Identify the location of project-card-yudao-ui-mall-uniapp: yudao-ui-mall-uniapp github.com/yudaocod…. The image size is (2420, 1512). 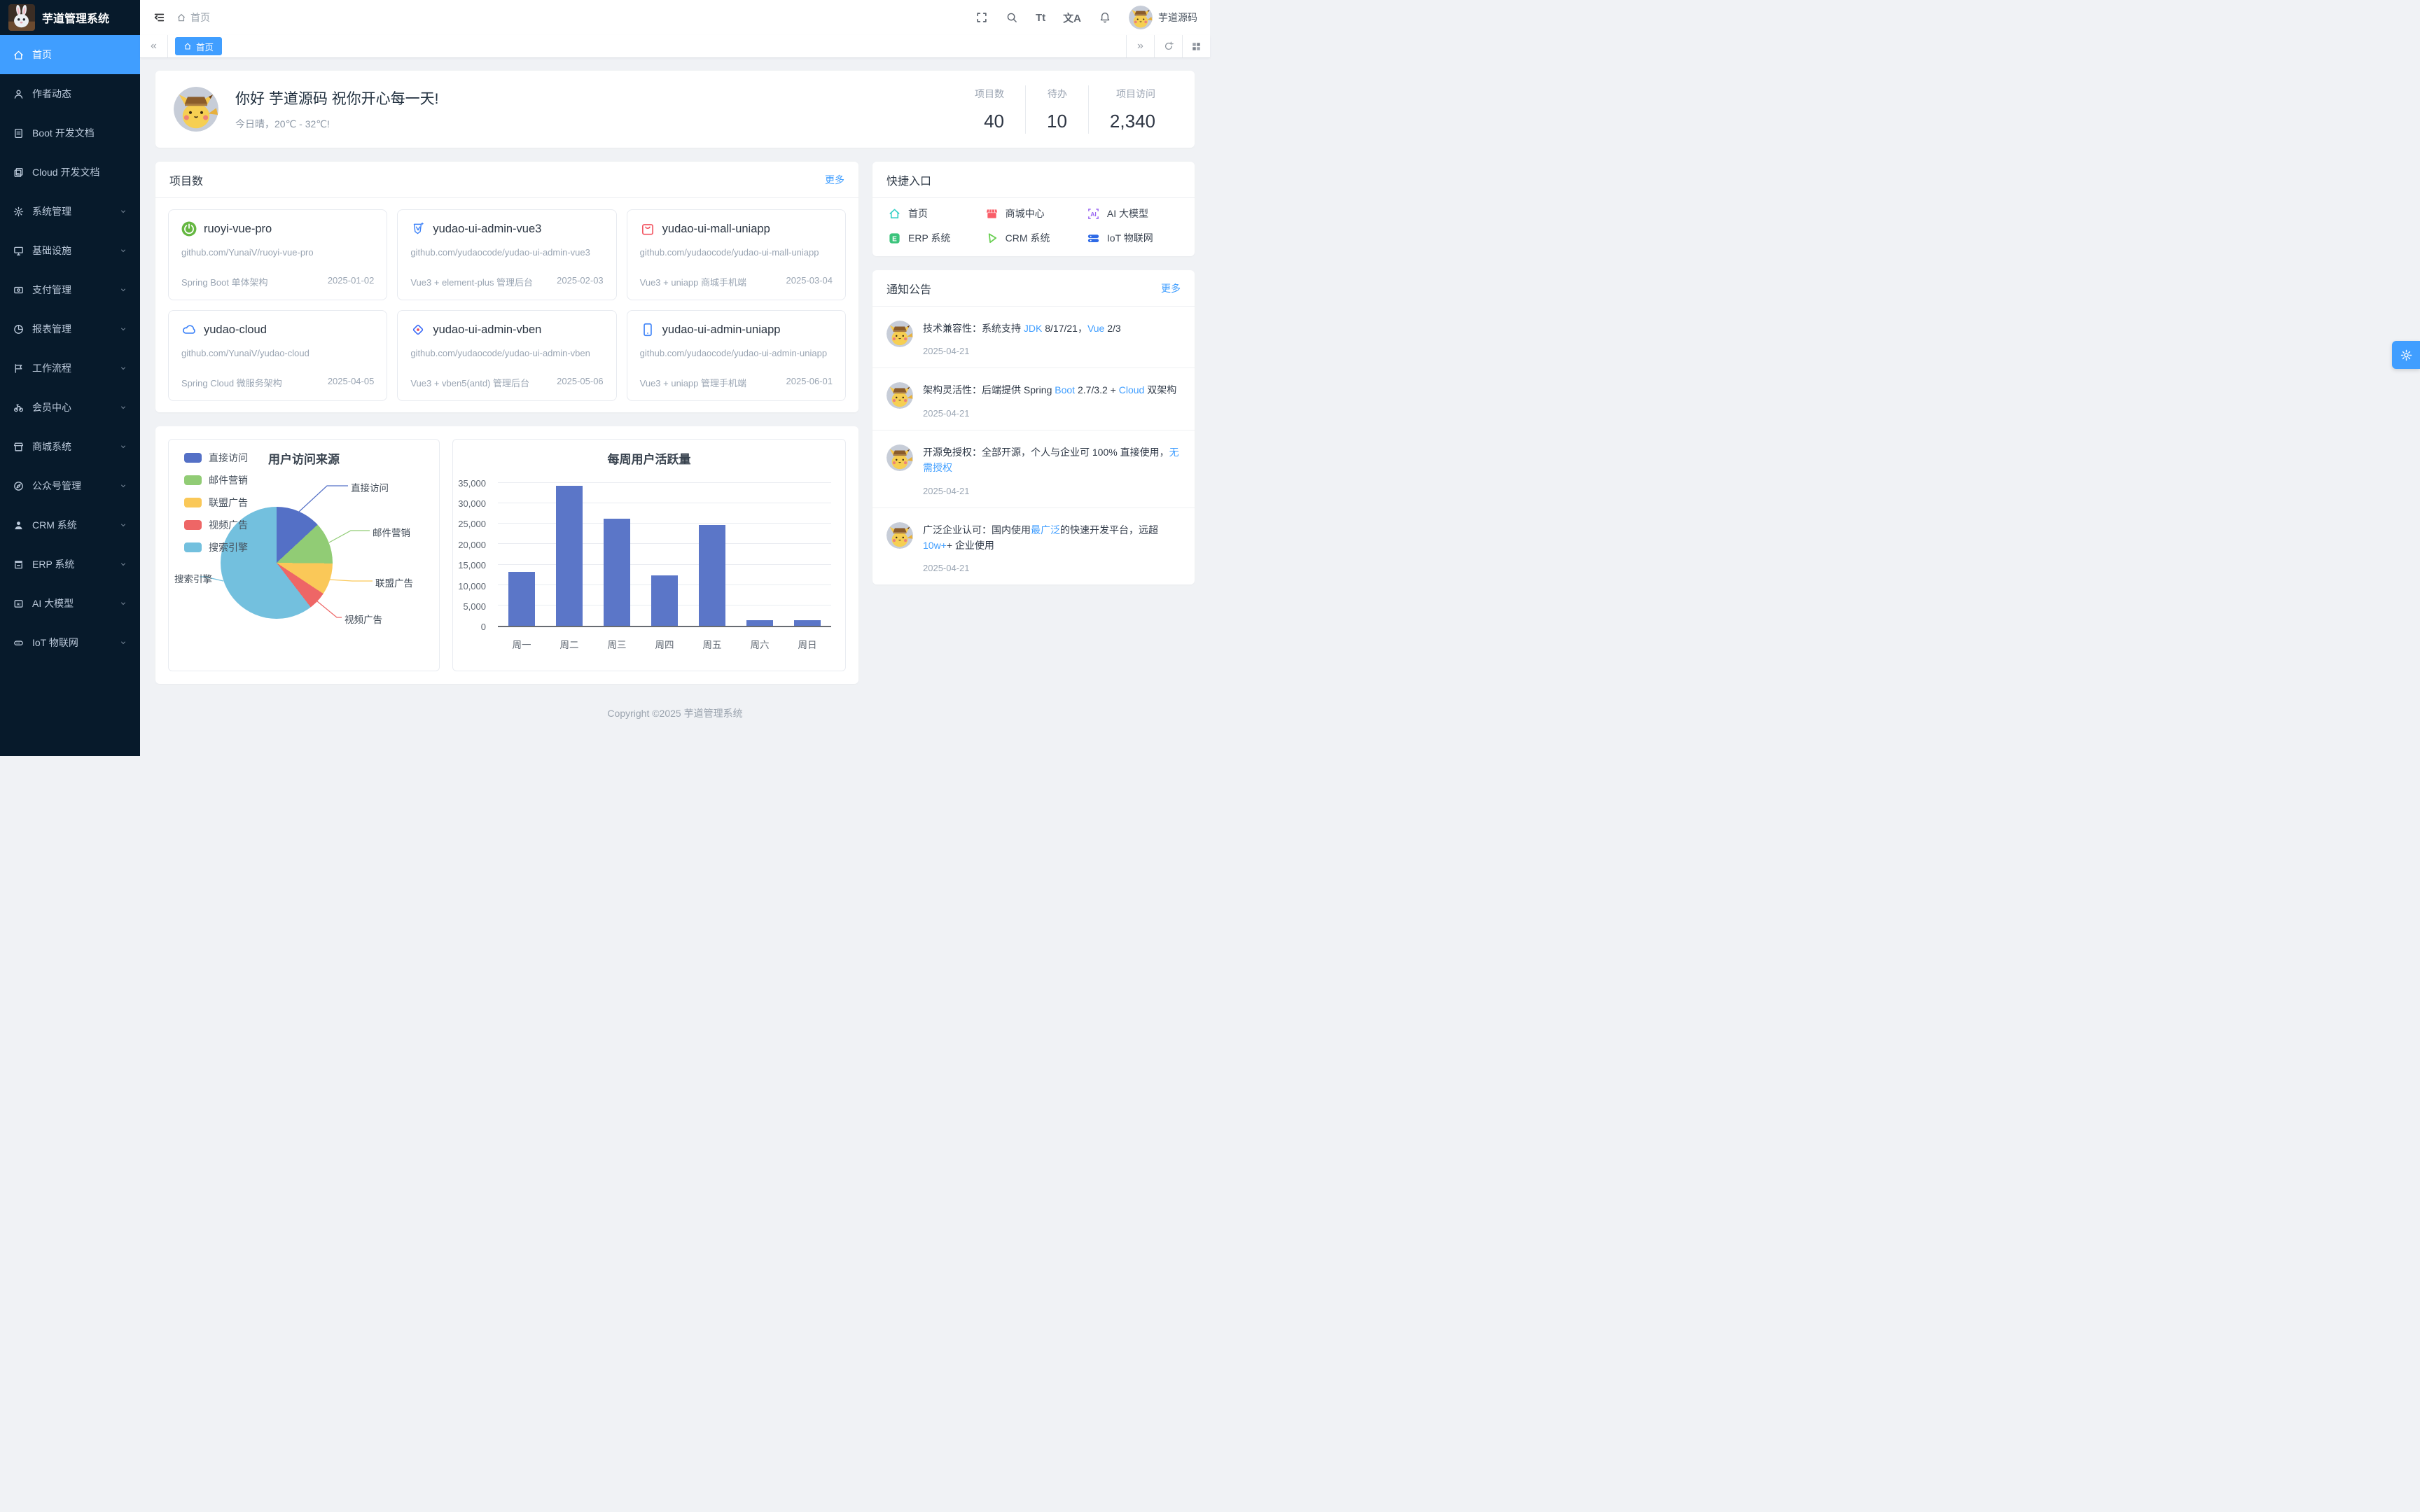
(736, 254).